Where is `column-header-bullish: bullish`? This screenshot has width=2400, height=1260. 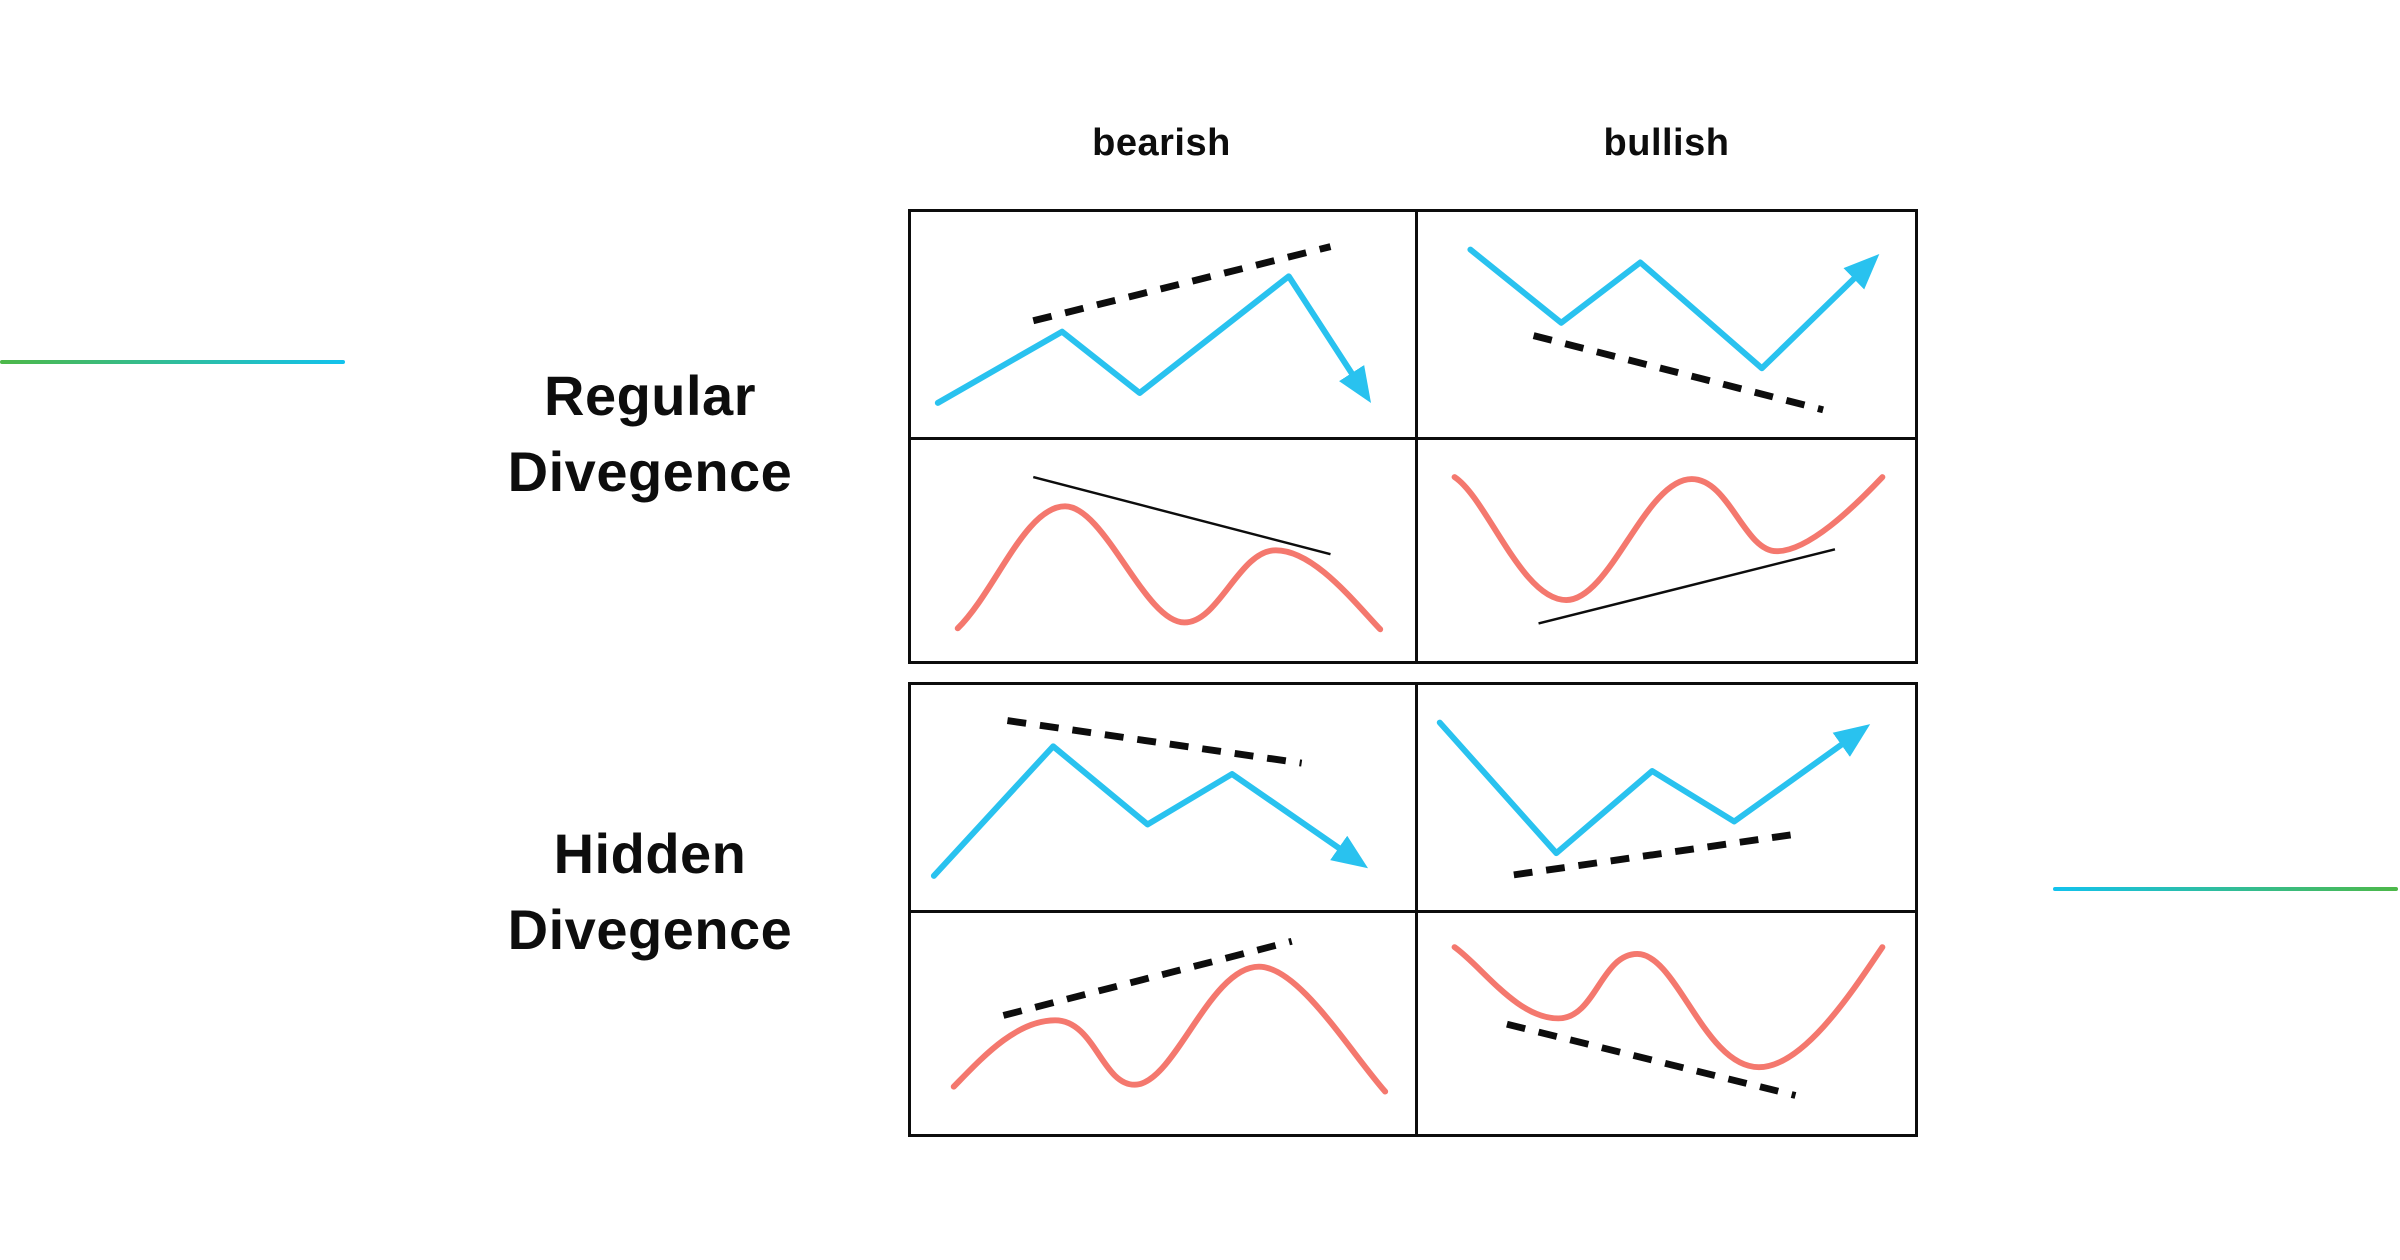 column-header-bullish: bullish is located at coordinates (1666, 143).